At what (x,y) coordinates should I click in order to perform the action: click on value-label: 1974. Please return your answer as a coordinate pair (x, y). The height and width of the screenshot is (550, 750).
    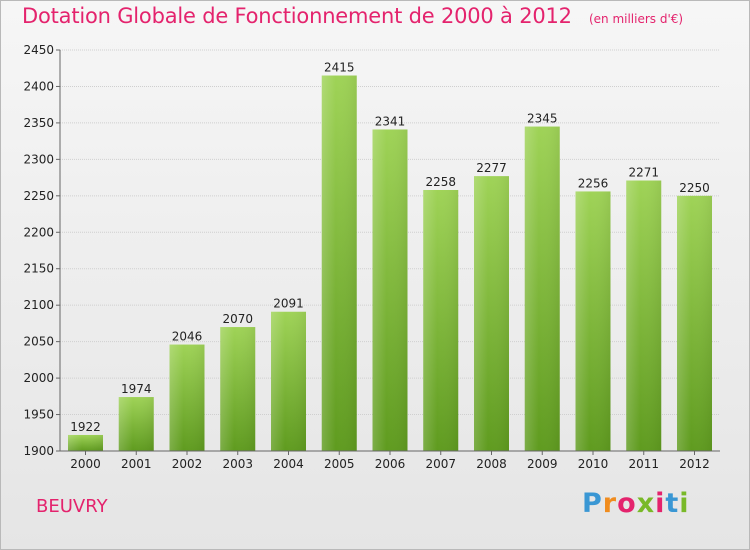
    Looking at the image, I should click on (136, 389).